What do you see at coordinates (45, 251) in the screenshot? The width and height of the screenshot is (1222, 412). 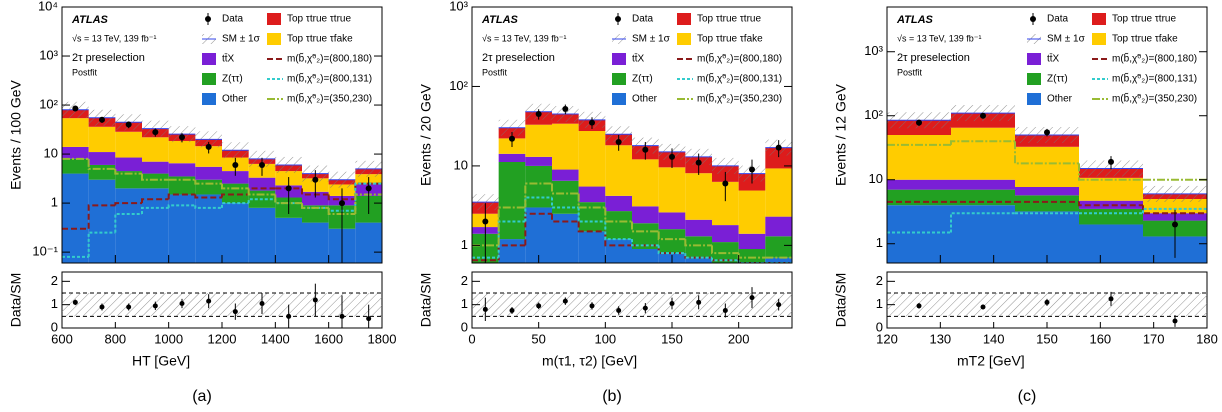 I see `y-tick-label: 10⁻¹` at bounding box center [45, 251].